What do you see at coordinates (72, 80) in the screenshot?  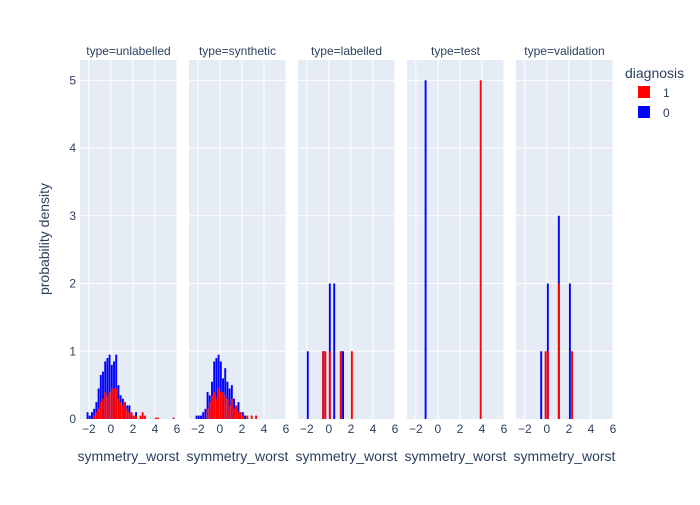 I see `y-tick-label: 5` at bounding box center [72, 80].